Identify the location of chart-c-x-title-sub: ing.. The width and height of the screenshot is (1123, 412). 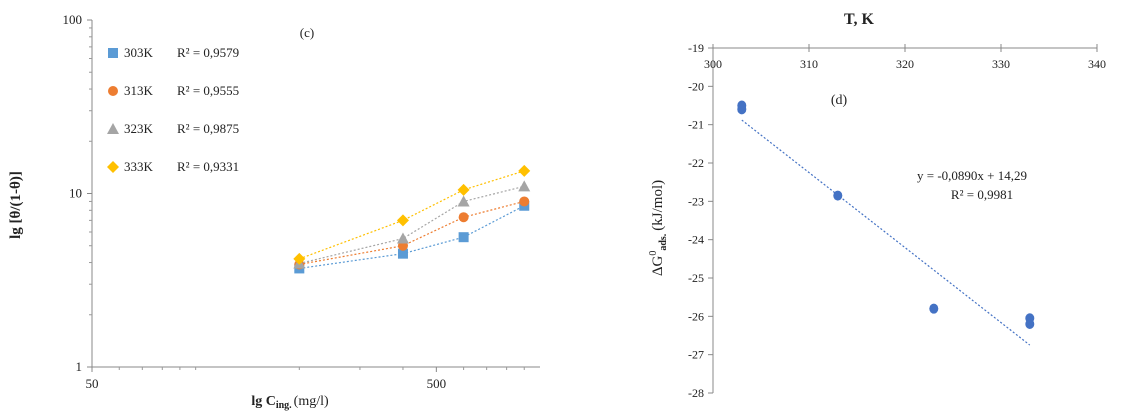
(284, 405).